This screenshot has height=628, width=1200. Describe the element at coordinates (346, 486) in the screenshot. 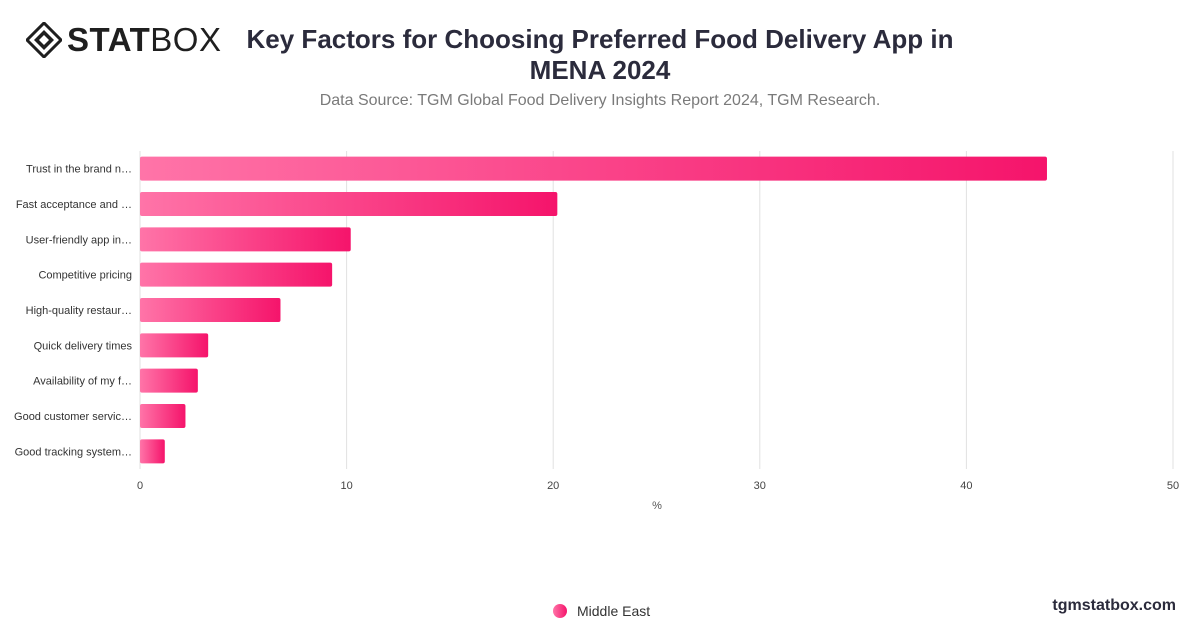

I see `x-tick-label: 10` at that location.